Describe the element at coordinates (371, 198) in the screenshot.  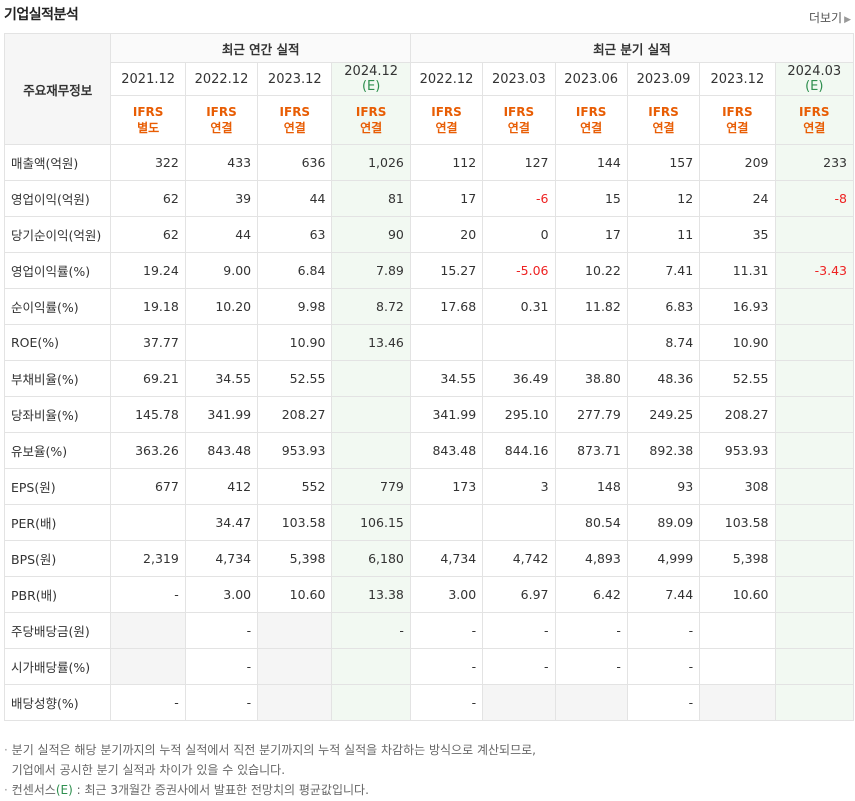
I see `table-cell: 81` at that location.